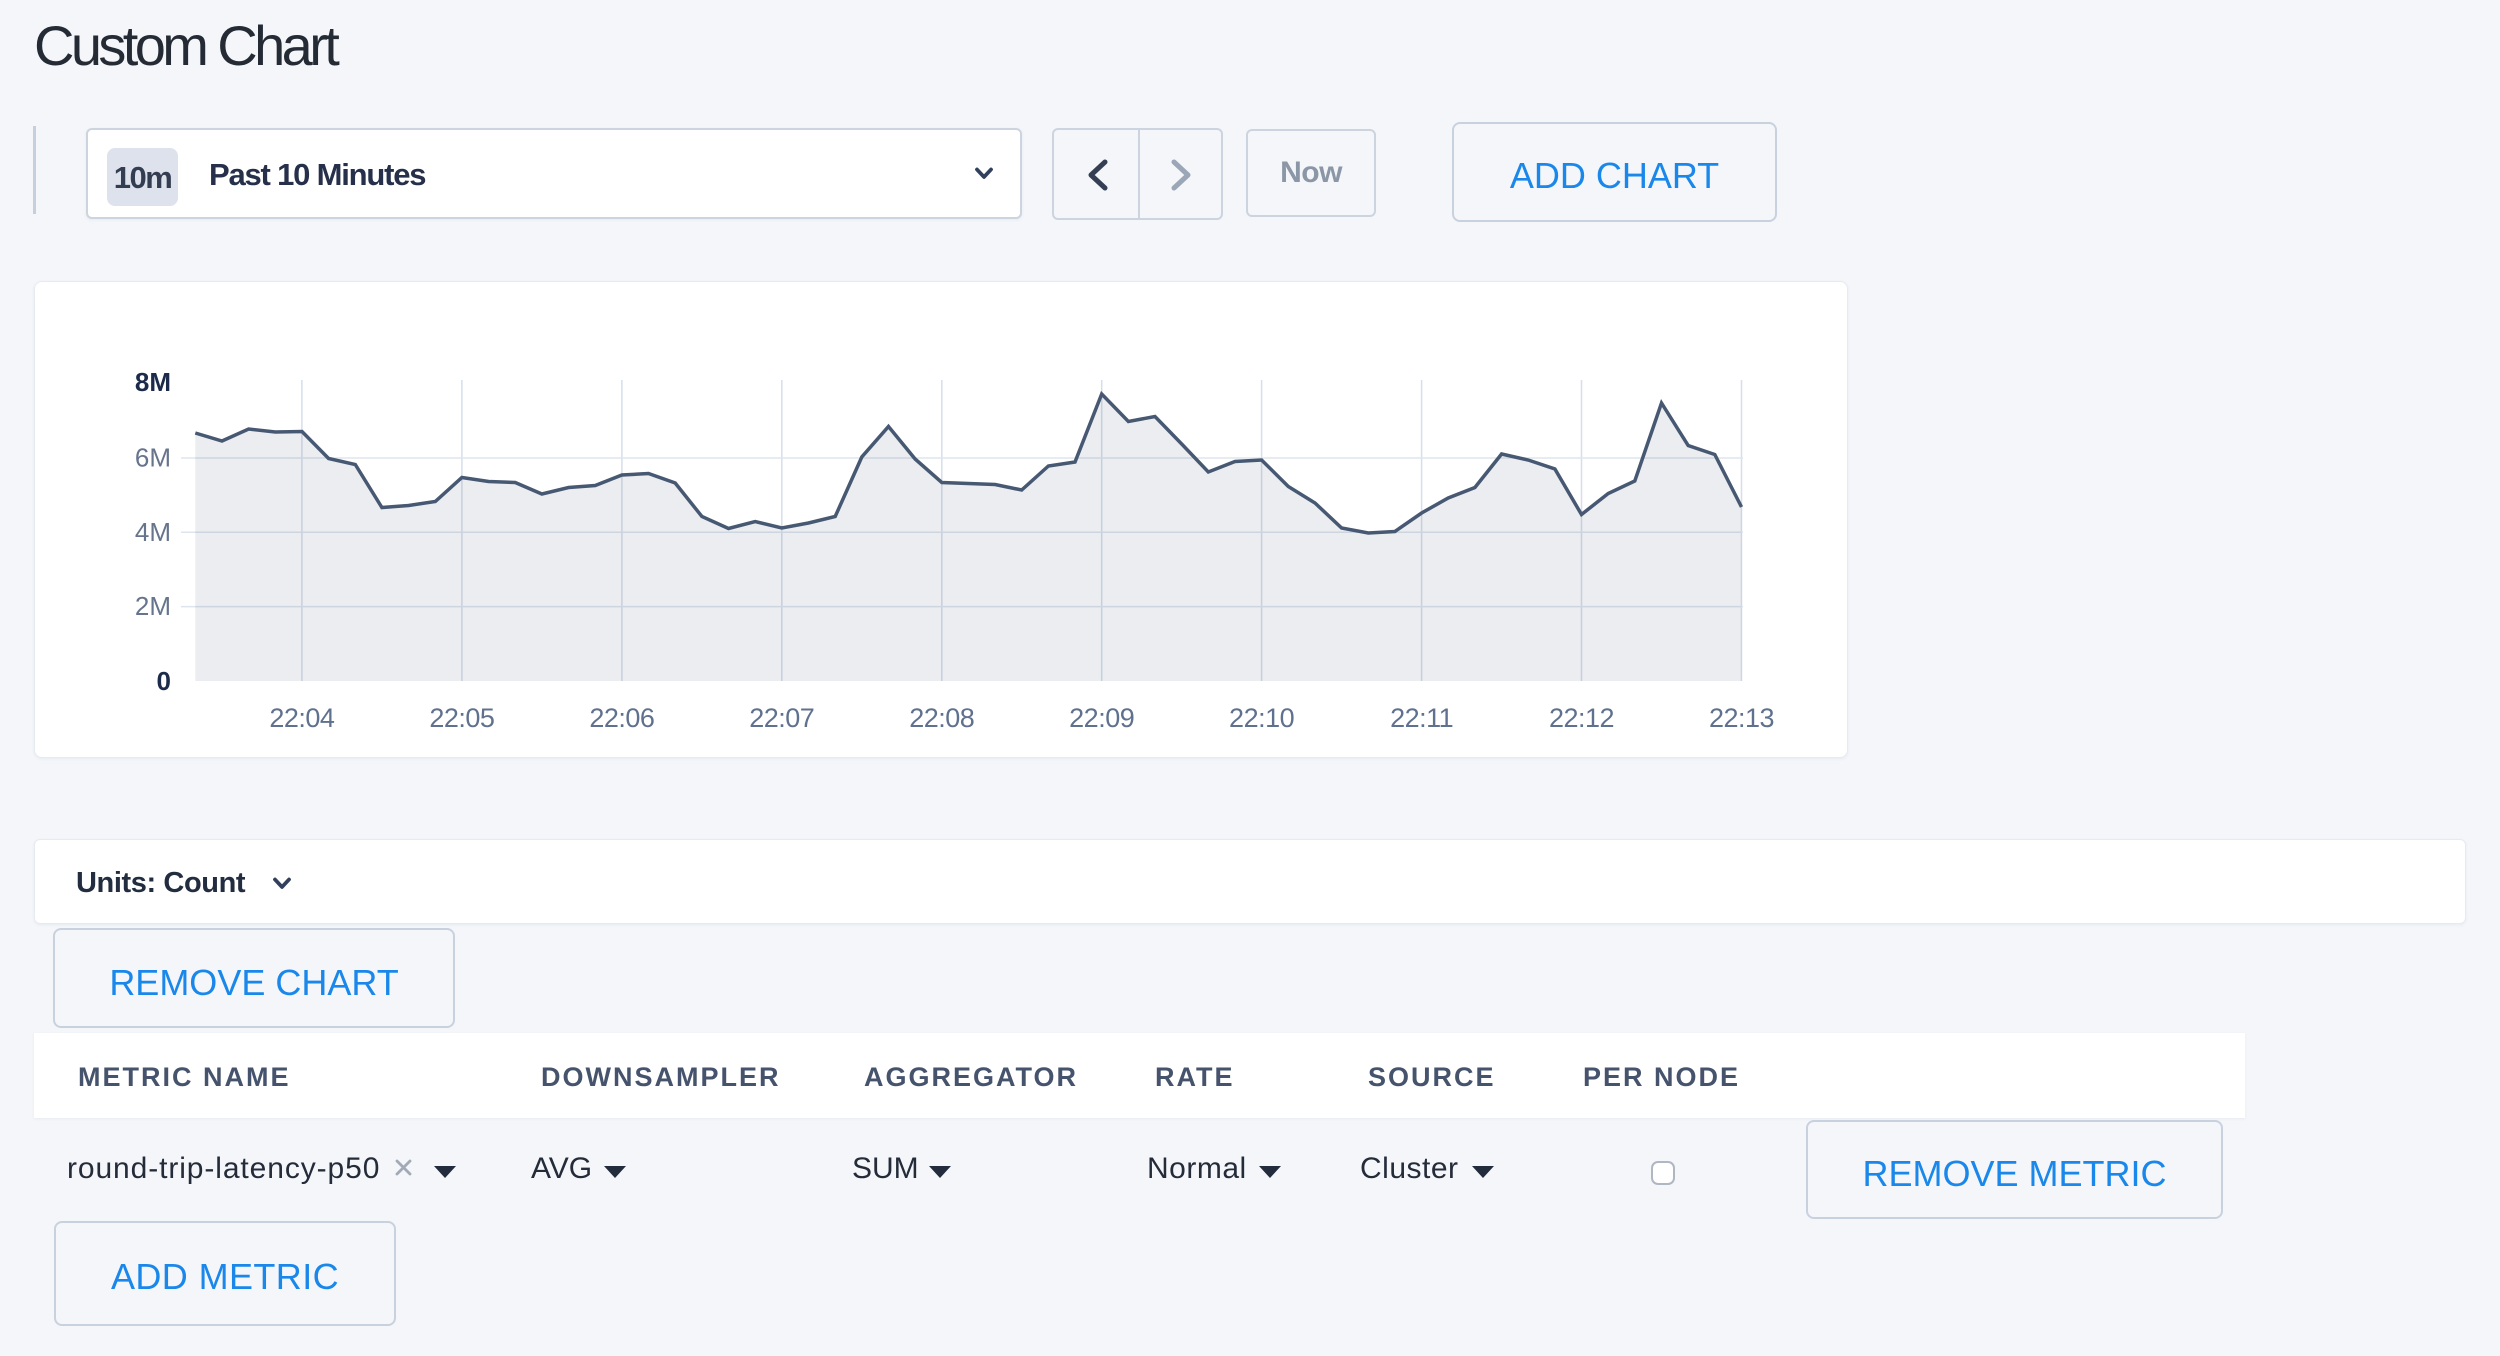 Image resolution: width=2500 pixels, height=1356 pixels. I want to click on svg-text: 22:12, so click(1581, 718).